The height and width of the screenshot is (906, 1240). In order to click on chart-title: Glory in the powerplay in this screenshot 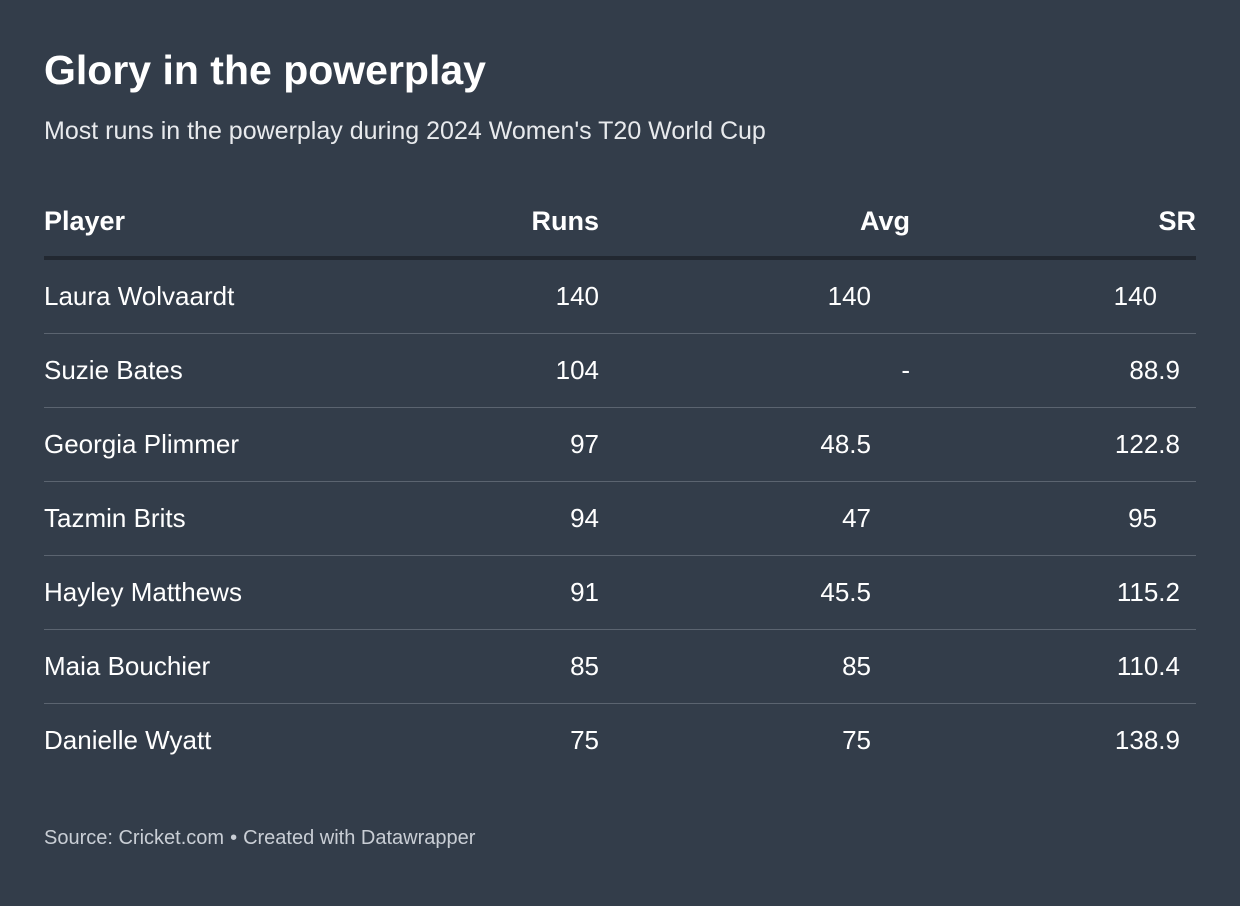, I will do `click(265, 70)`.